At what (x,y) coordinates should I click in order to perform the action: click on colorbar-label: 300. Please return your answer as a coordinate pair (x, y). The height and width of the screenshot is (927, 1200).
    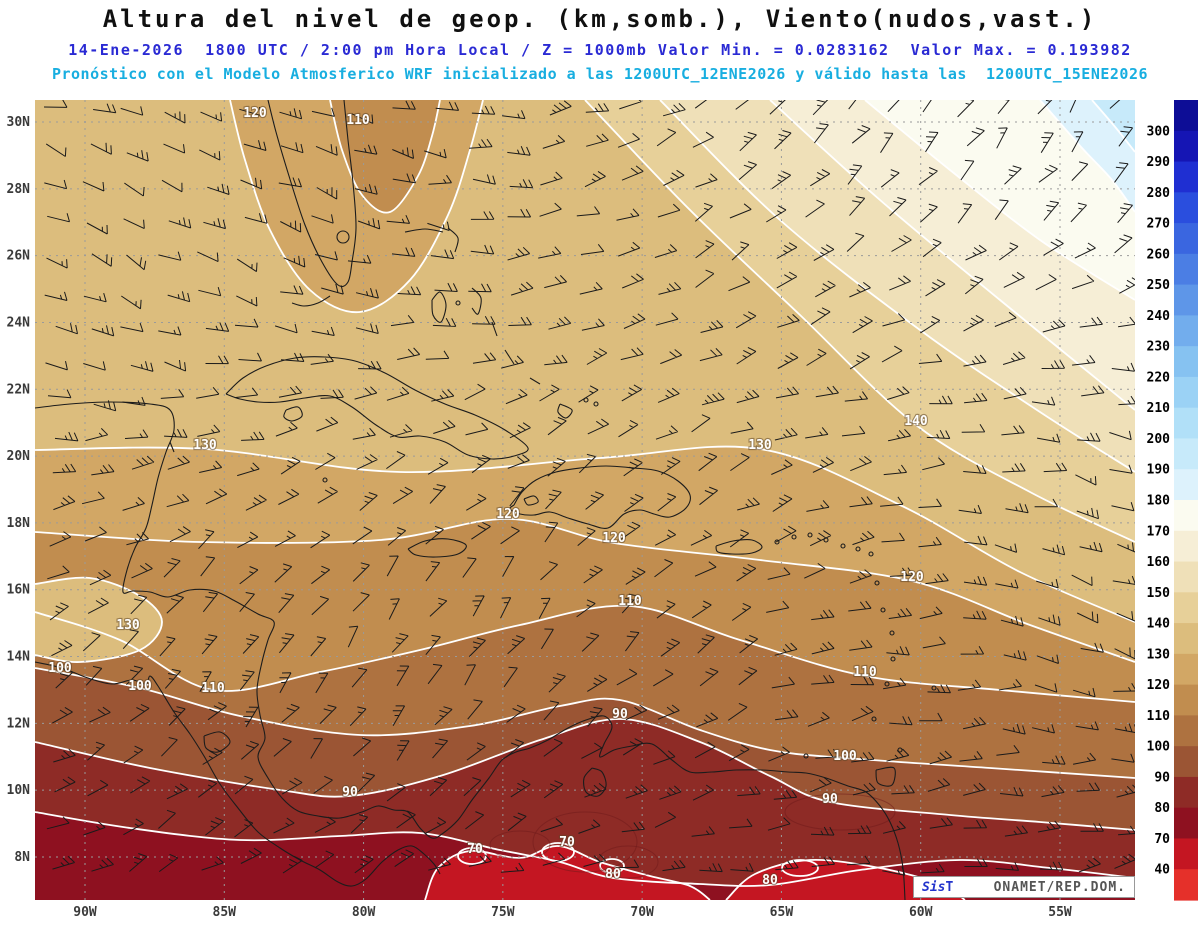
    Looking at the image, I should click on (1159, 131).